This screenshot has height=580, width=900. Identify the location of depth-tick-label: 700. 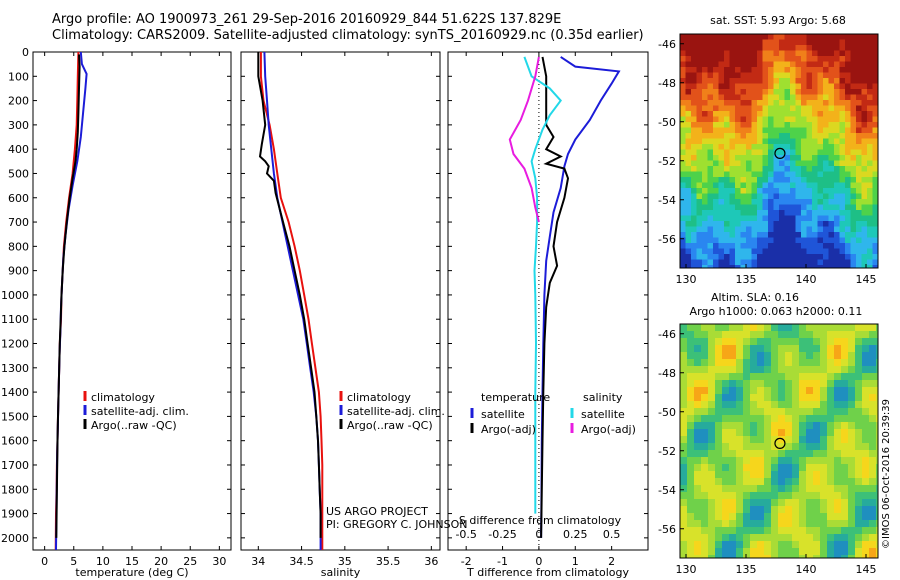
(18, 222).